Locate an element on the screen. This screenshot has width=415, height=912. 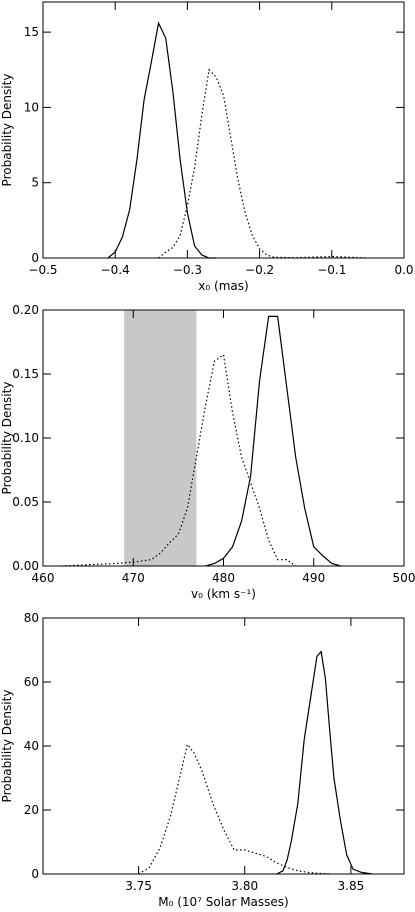
x-tick-label: 3.75 is located at coordinates (138, 886).